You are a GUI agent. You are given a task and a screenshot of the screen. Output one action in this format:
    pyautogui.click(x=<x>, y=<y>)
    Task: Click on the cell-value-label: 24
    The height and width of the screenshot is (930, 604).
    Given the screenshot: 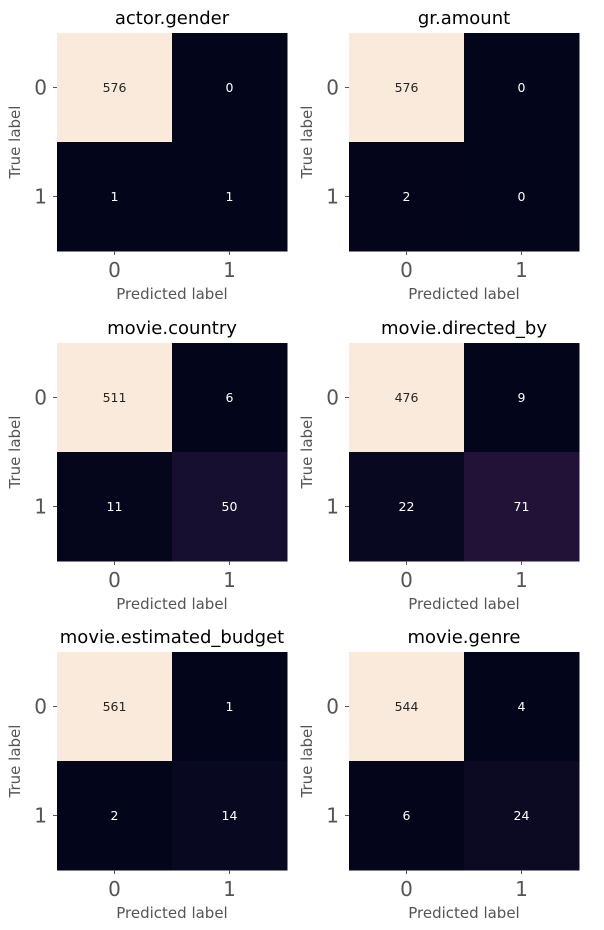 What is the action you would take?
    pyautogui.click(x=522, y=815)
    